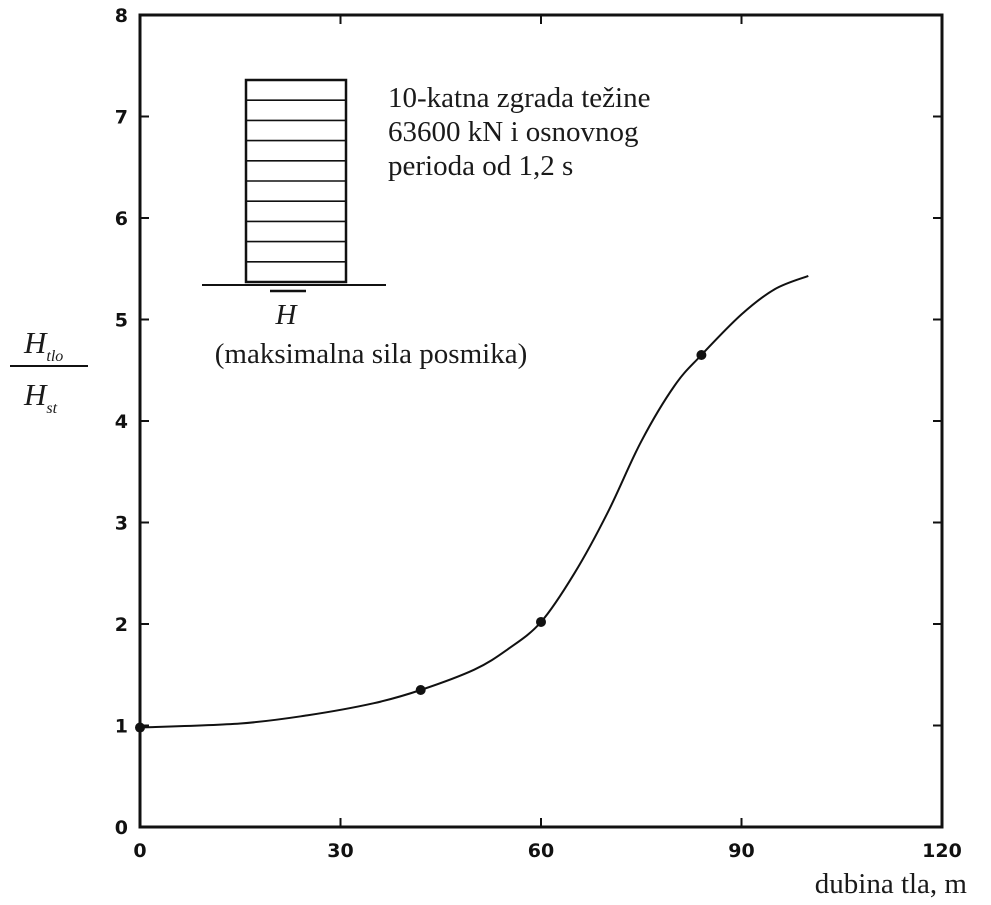 The width and height of the screenshot is (991, 905). I want to click on force-symbol: H, so click(287, 315).